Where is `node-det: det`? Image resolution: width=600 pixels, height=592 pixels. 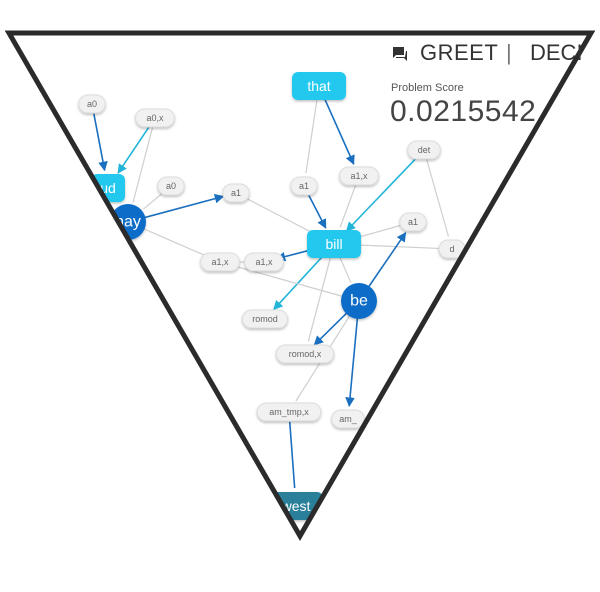
node-det: det is located at coordinates (424, 150).